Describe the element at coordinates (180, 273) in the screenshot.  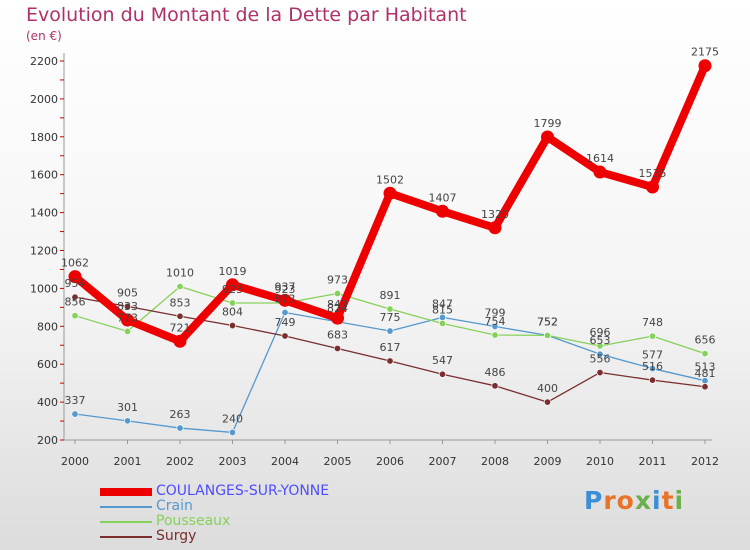
I see `data-label: 1010` at that location.